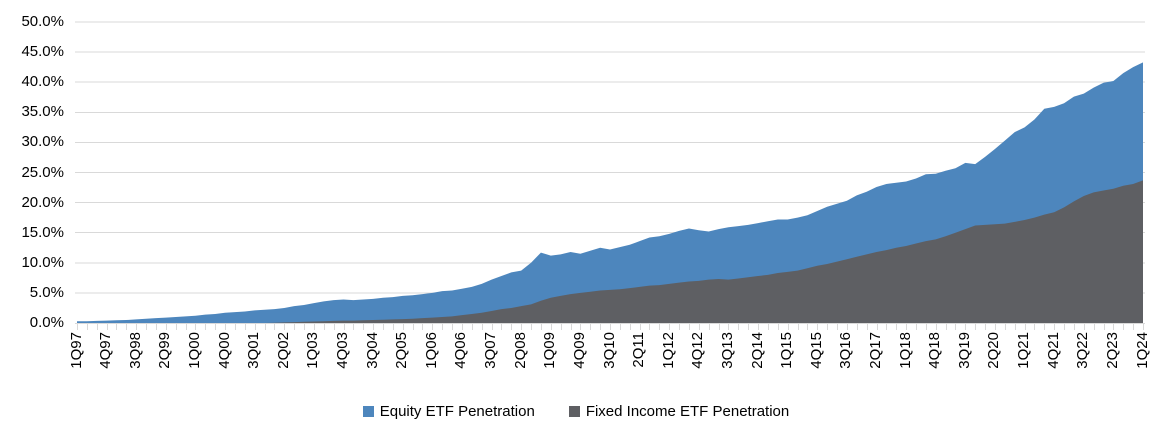  I want to click on fixed-income-legend-swatch-icon, so click(574, 411).